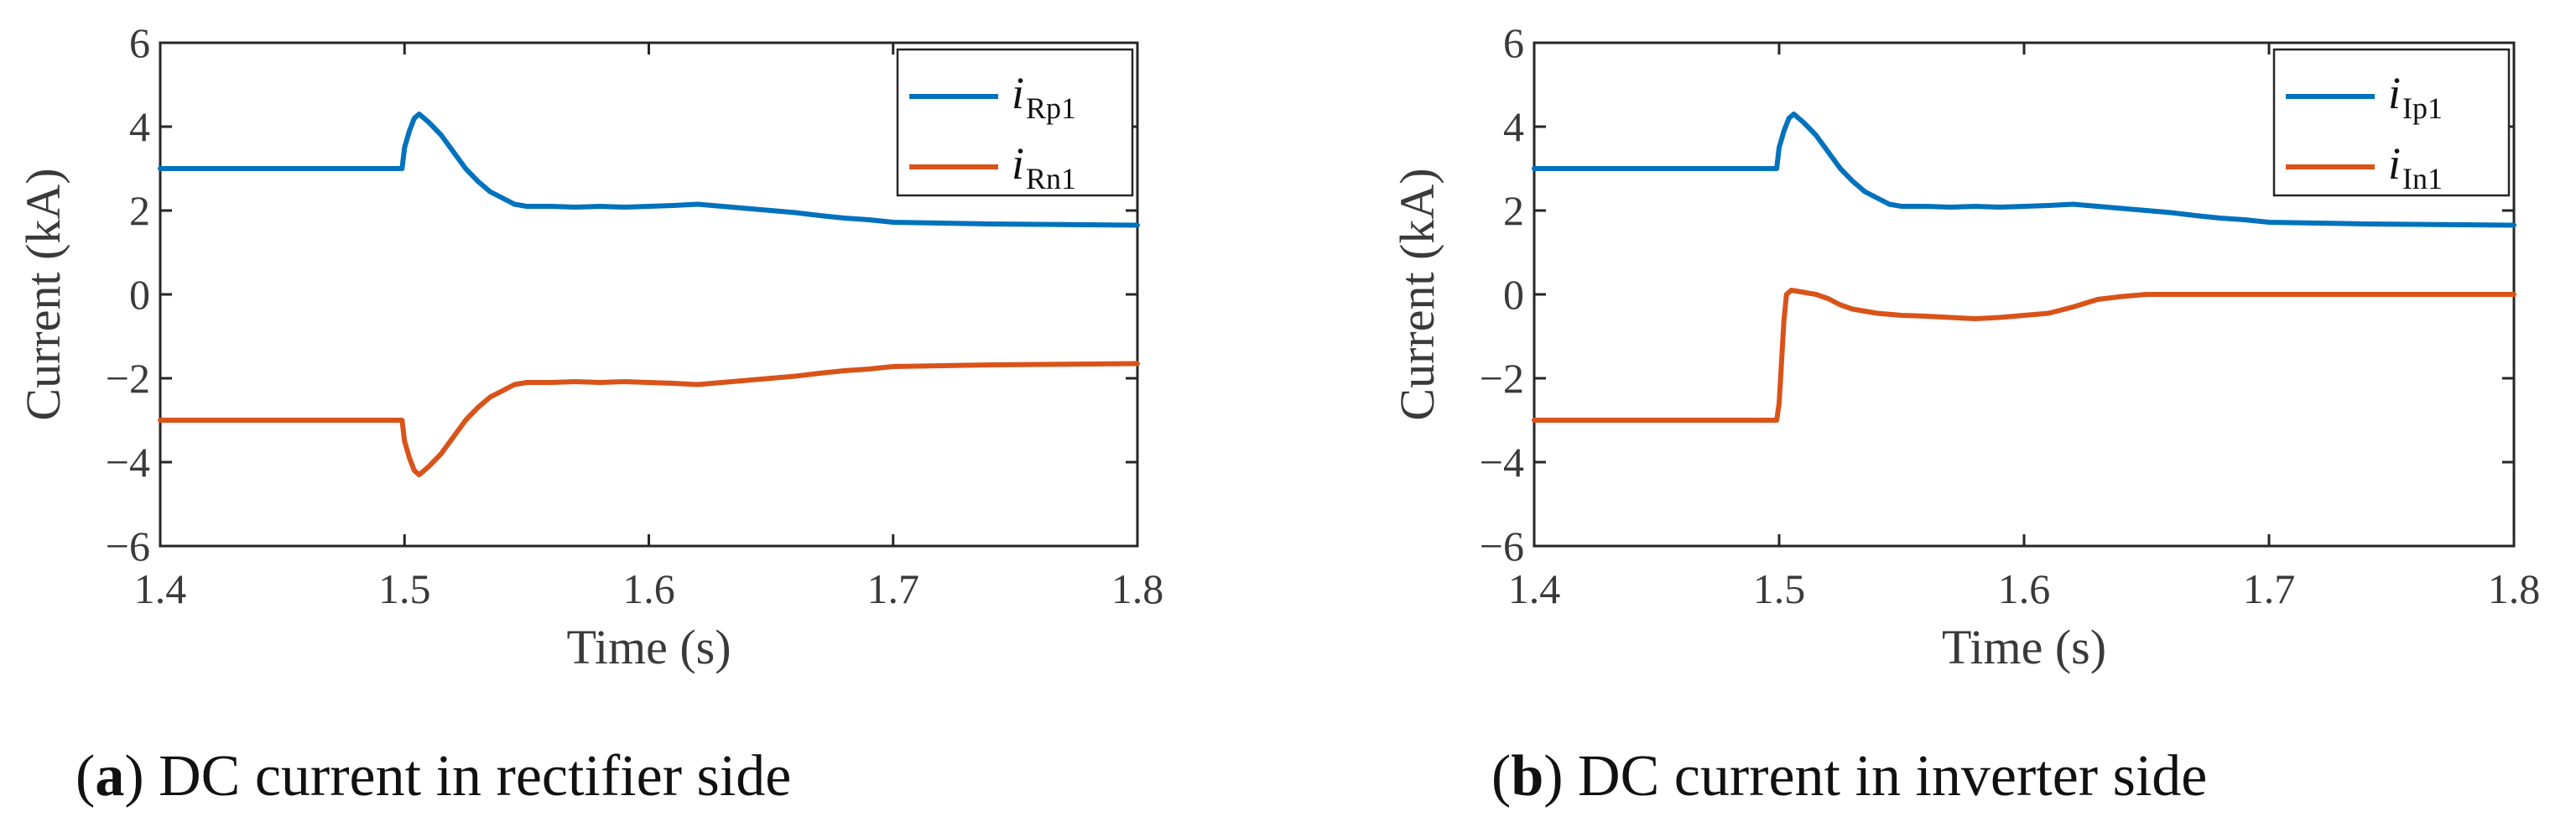  Describe the element at coordinates (649, 419) in the screenshot. I see `series-line-rn1` at that location.